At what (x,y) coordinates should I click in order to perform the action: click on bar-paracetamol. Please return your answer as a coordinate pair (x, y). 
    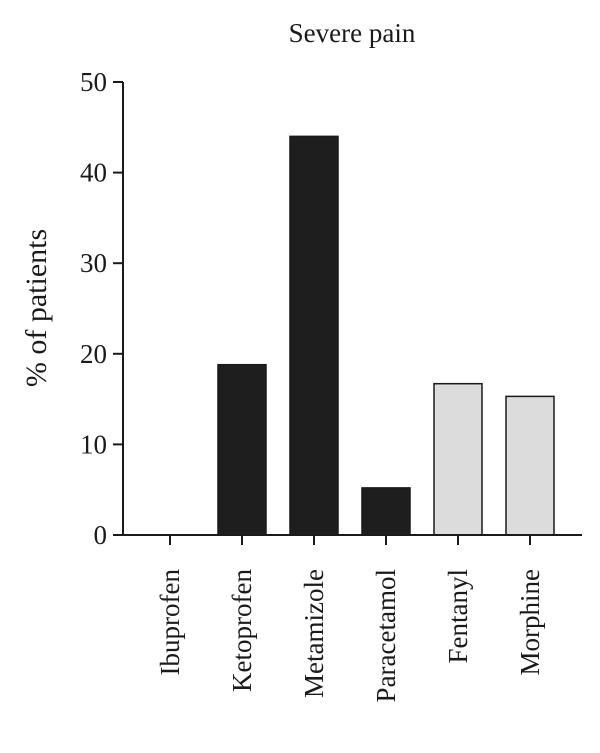
    Looking at the image, I should click on (386, 511).